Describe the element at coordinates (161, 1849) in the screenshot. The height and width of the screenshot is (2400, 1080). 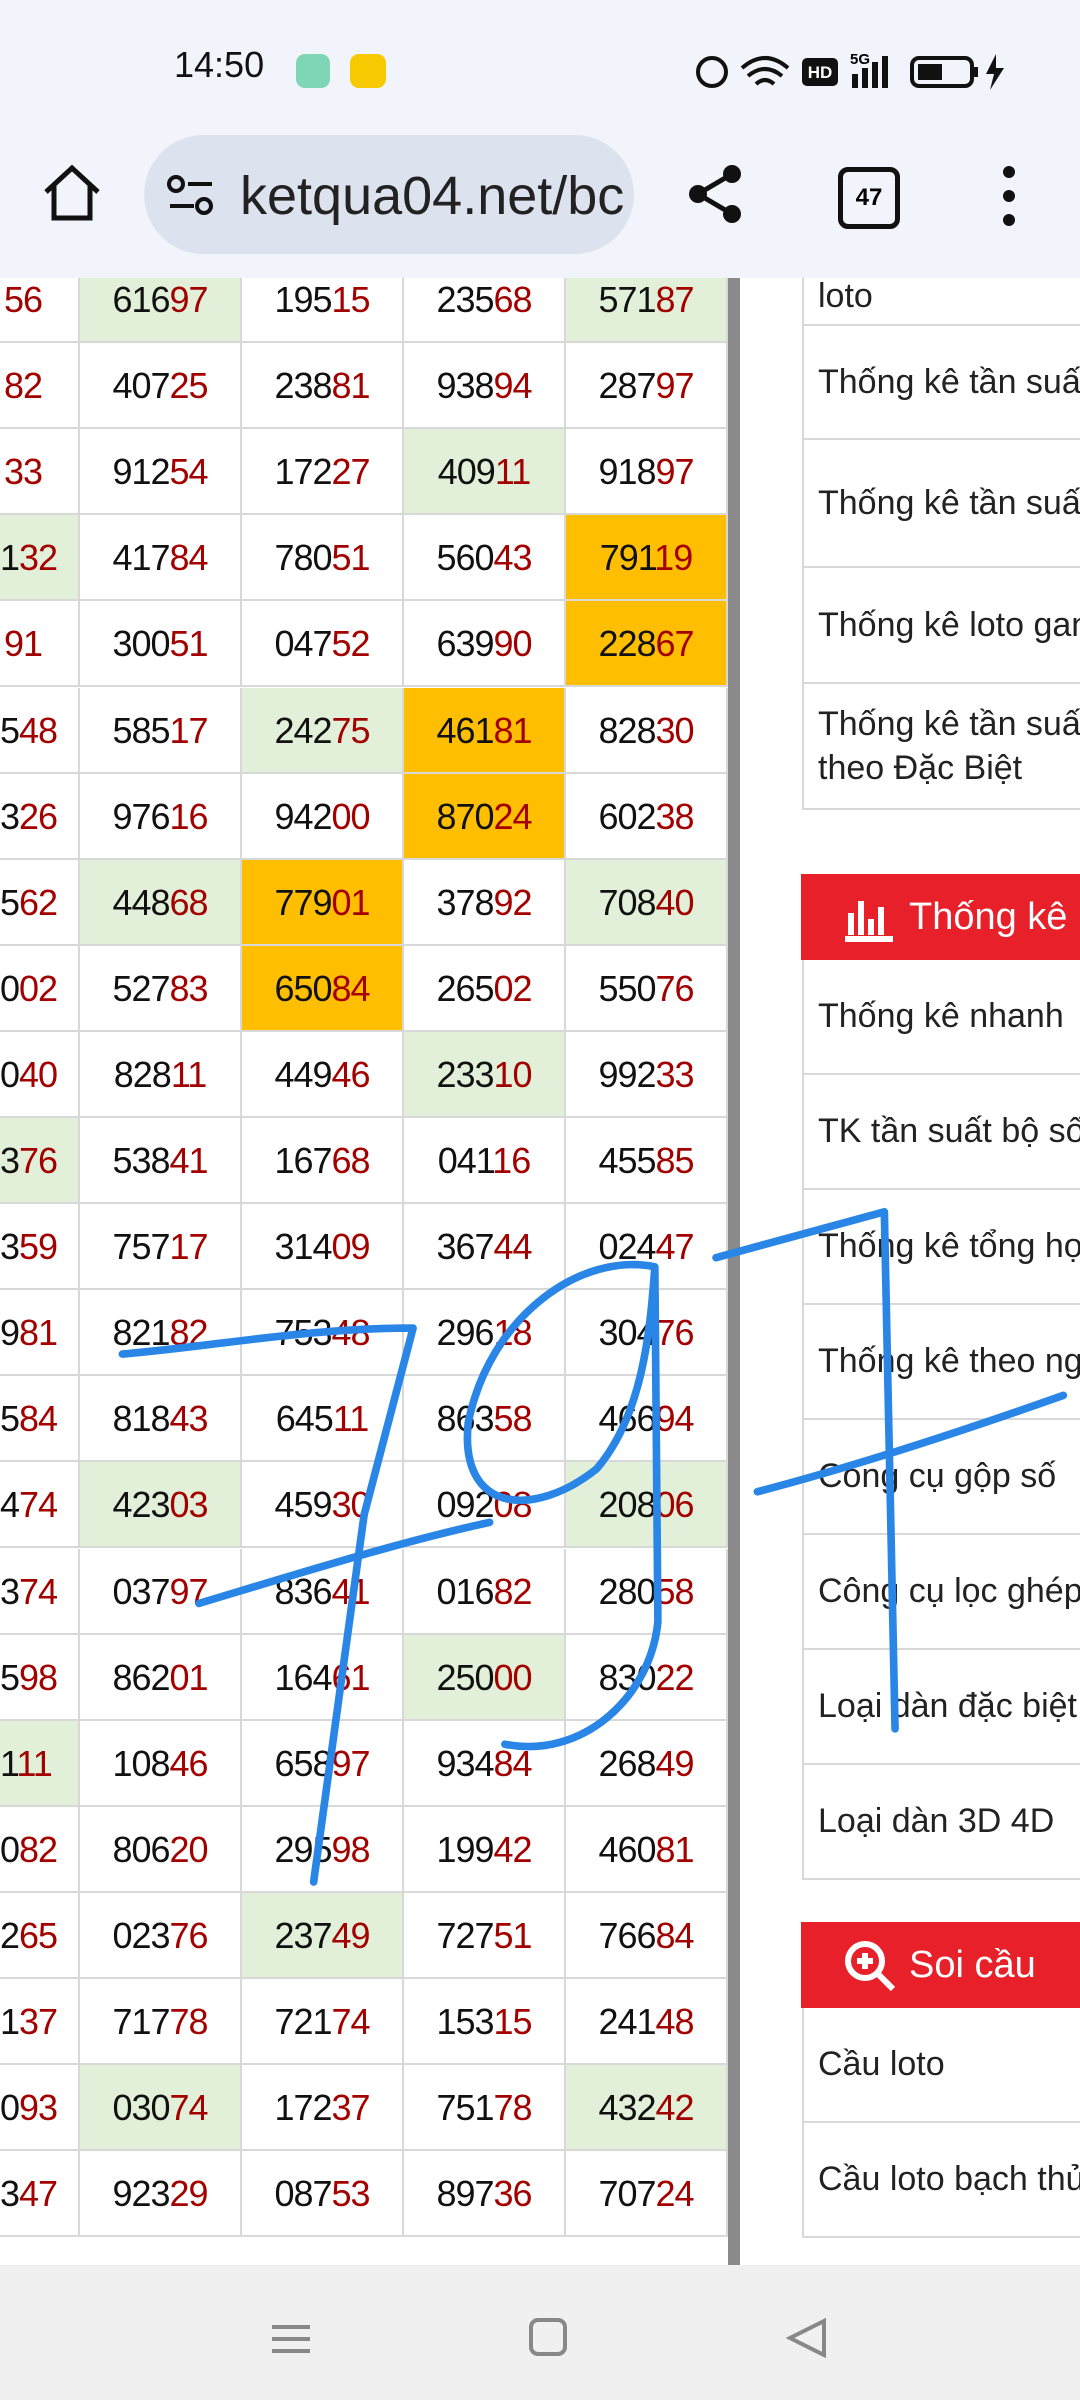
I see `result-cell: 80620` at that location.